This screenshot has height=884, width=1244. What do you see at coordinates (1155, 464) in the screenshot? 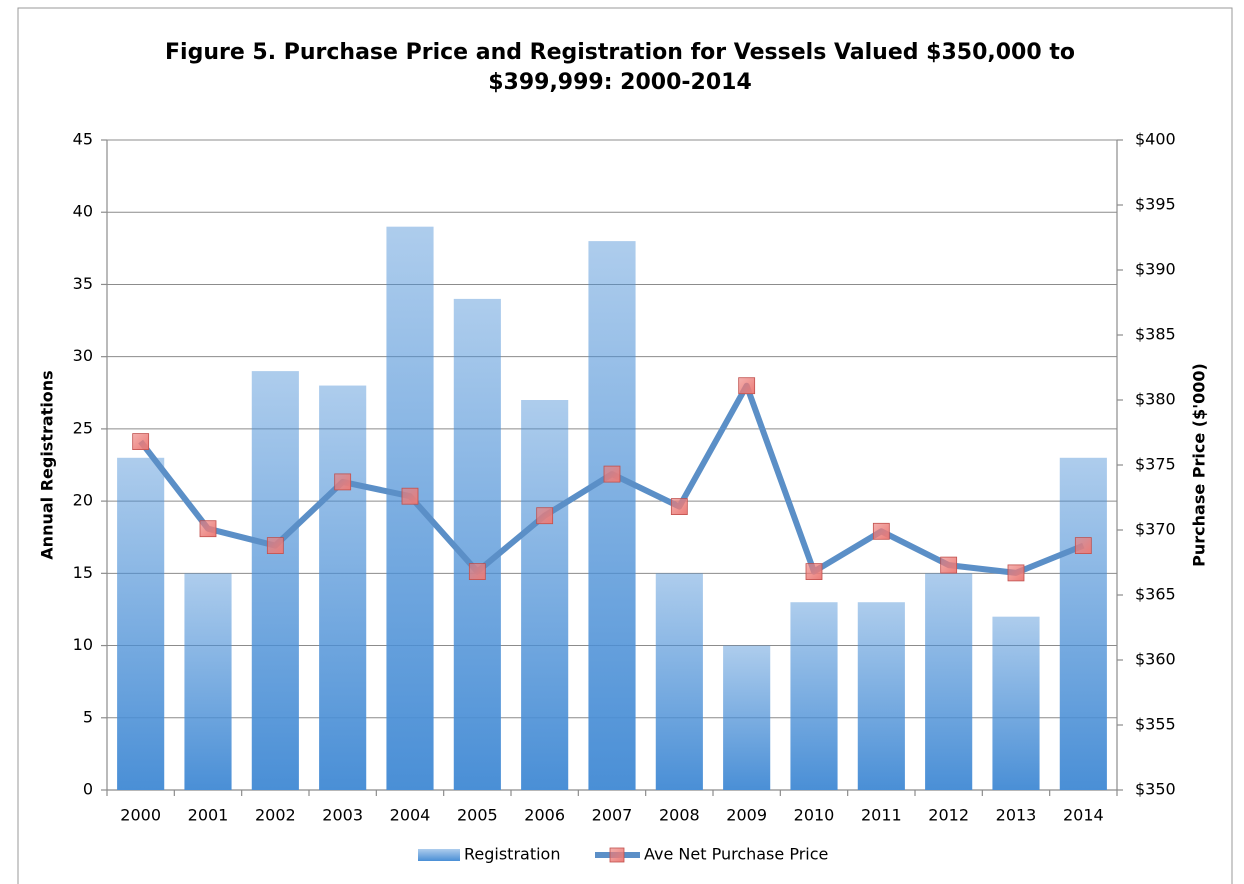
I see `y2-tick-label: $375` at bounding box center [1155, 464].